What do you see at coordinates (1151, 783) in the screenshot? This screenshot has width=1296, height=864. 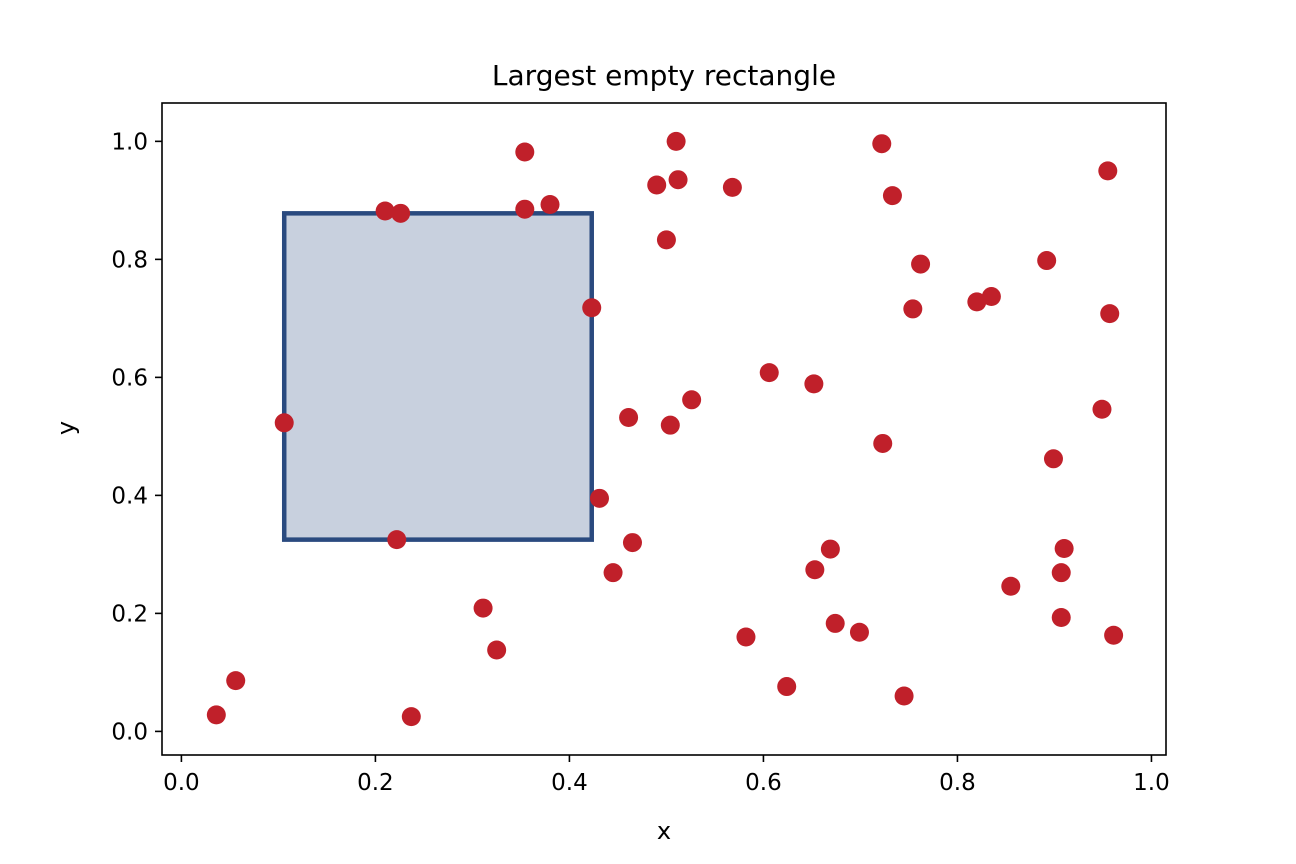 I see `x-tick-label: 1.0` at bounding box center [1151, 783].